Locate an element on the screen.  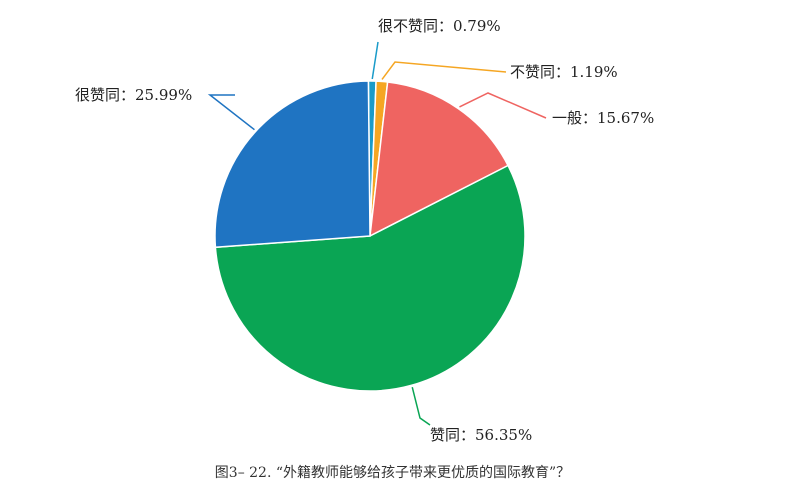
slice-label-3: 一般：15.67% is located at coordinates (603, 118).